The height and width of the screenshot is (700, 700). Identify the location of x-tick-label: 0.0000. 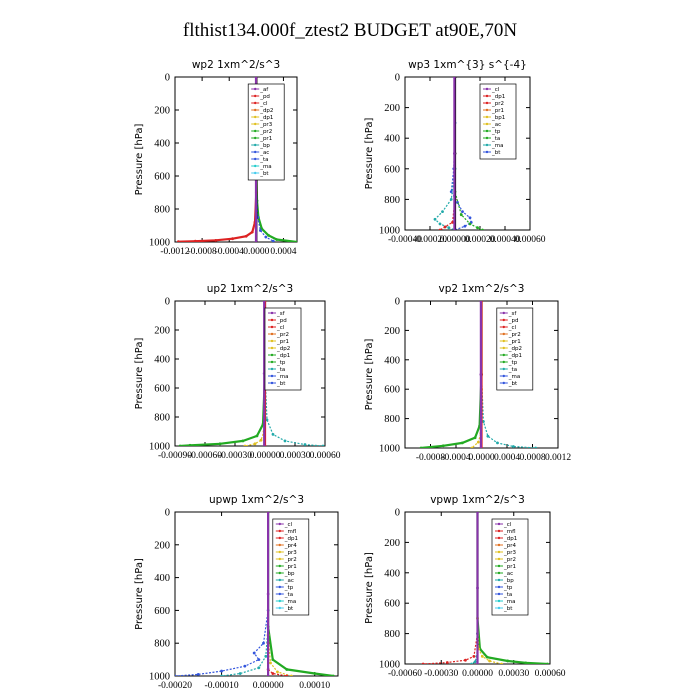
(481, 458).